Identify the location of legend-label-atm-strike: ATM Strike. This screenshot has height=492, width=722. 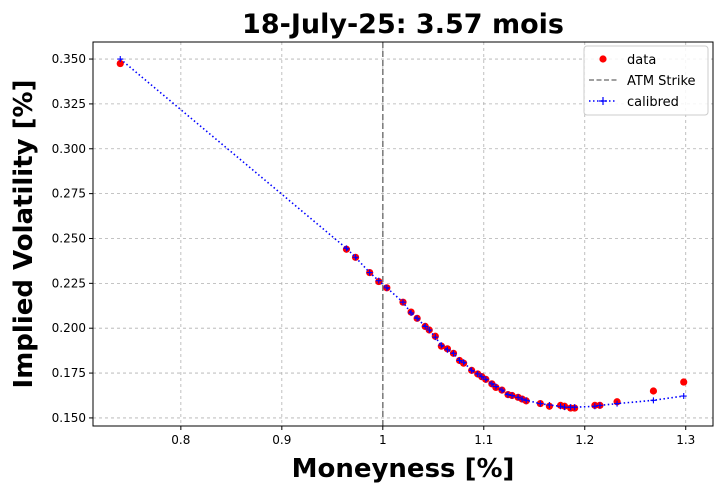
(661, 81).